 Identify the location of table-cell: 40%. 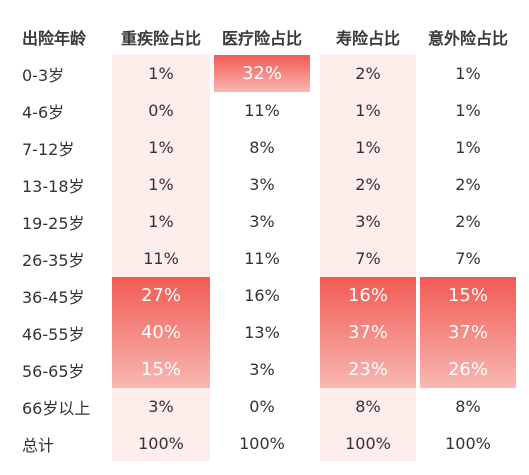
(160, 332).